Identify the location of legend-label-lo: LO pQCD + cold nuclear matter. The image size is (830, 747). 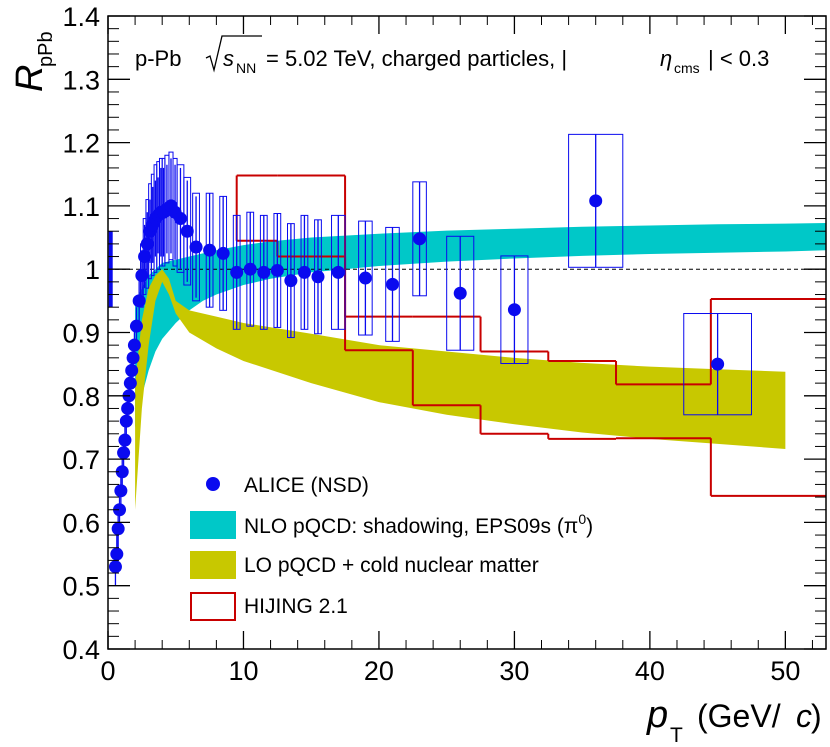
(391, 565).